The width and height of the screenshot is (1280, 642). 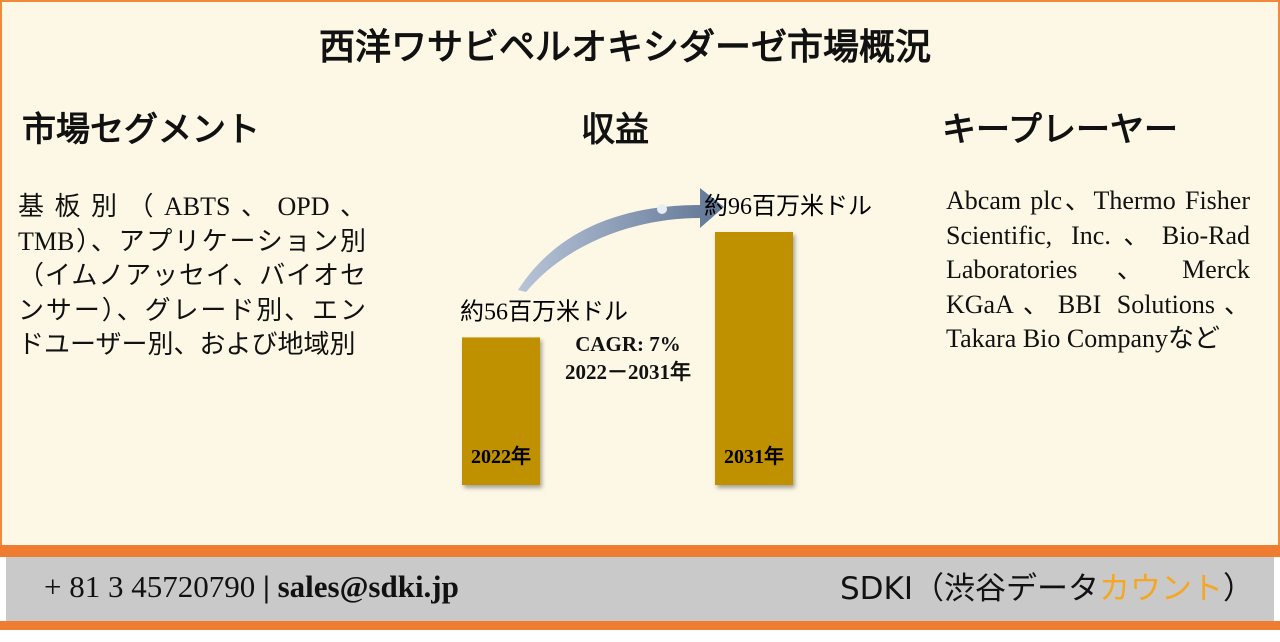 I want to click on contact: + 81 3 45720790 | sales@sdki.jp, so click(x=251, y=587).